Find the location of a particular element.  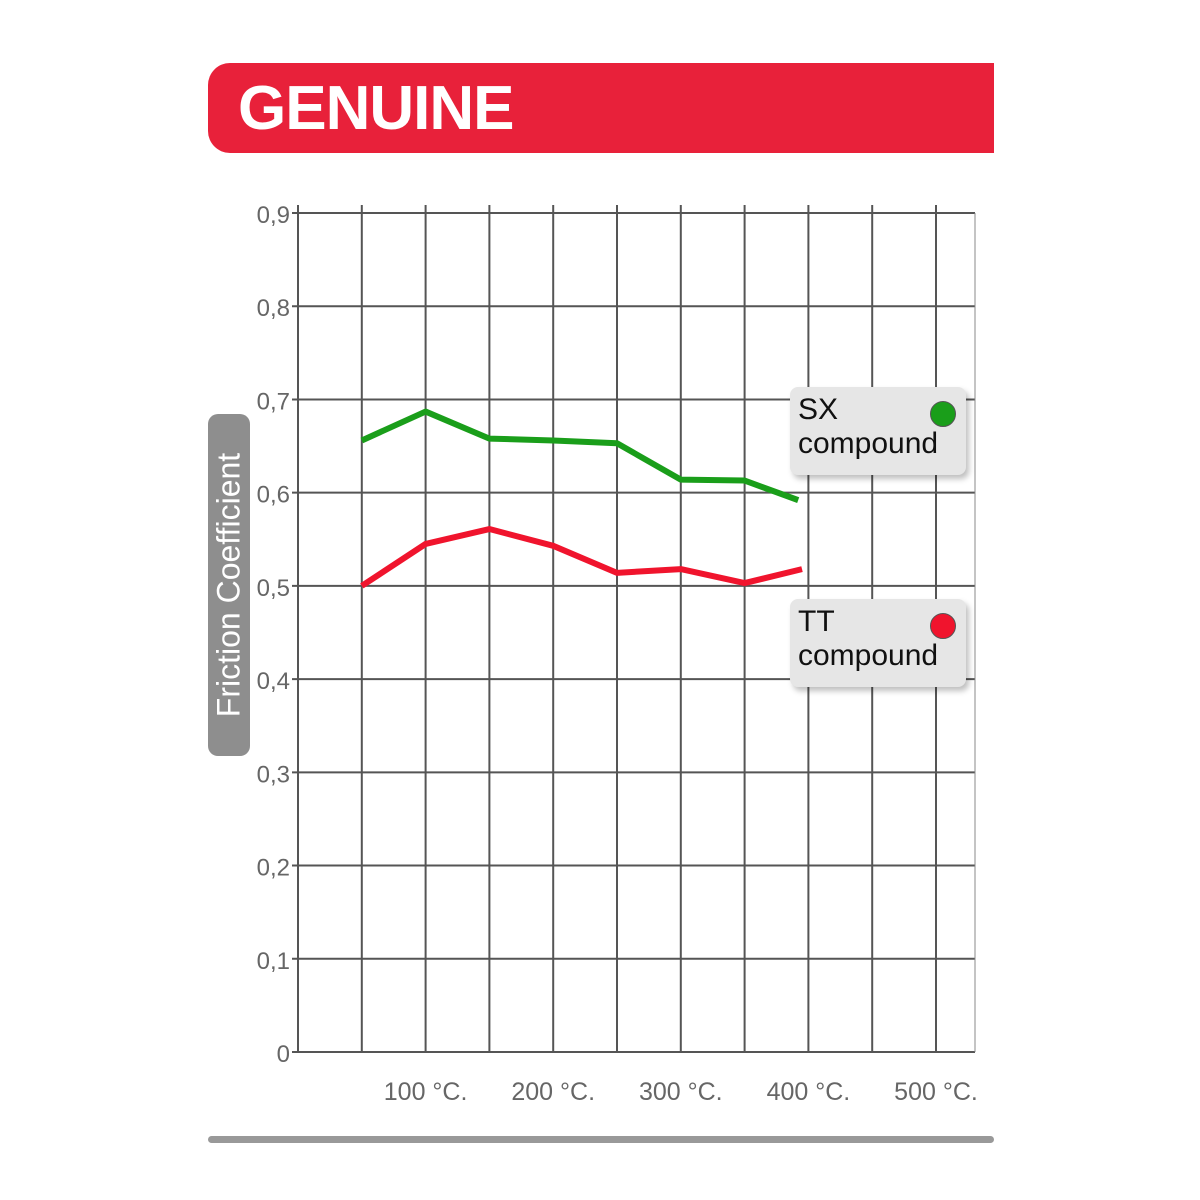

legend-tt-line1: TT is located at coordinates (816, 621).